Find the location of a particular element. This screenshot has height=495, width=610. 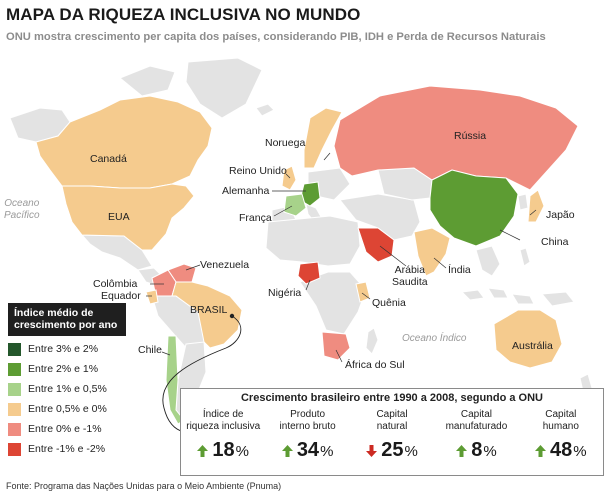

ecuador-shape is located at coordinates (152, 297).